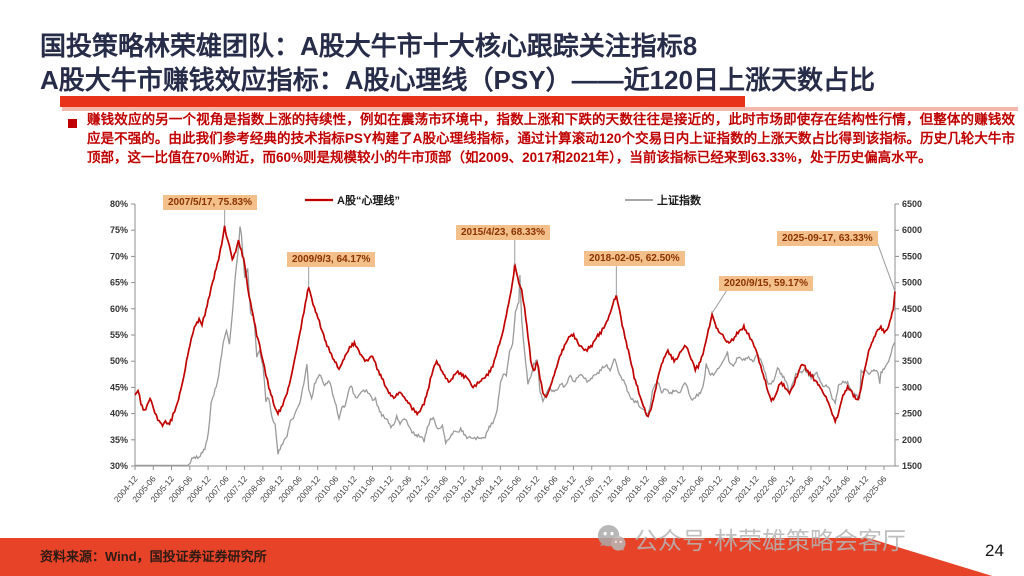  I want to click on bottom-red-band, so click(496, 557).